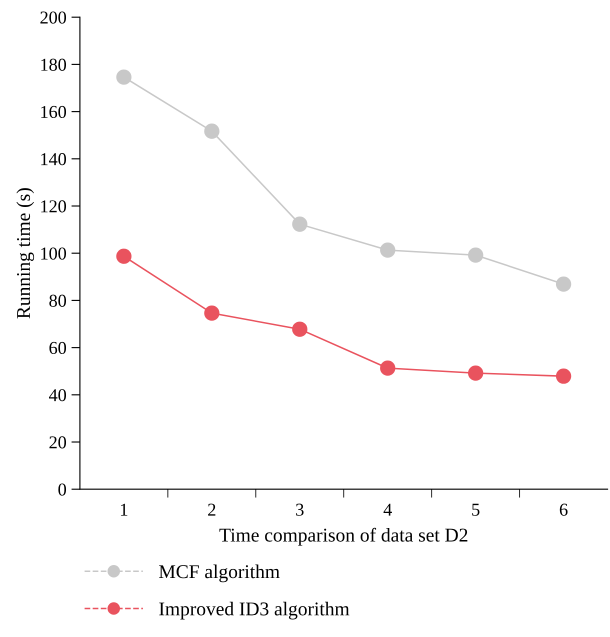  I want to click on legend-label: MCF algorithm, so click(219, 573).